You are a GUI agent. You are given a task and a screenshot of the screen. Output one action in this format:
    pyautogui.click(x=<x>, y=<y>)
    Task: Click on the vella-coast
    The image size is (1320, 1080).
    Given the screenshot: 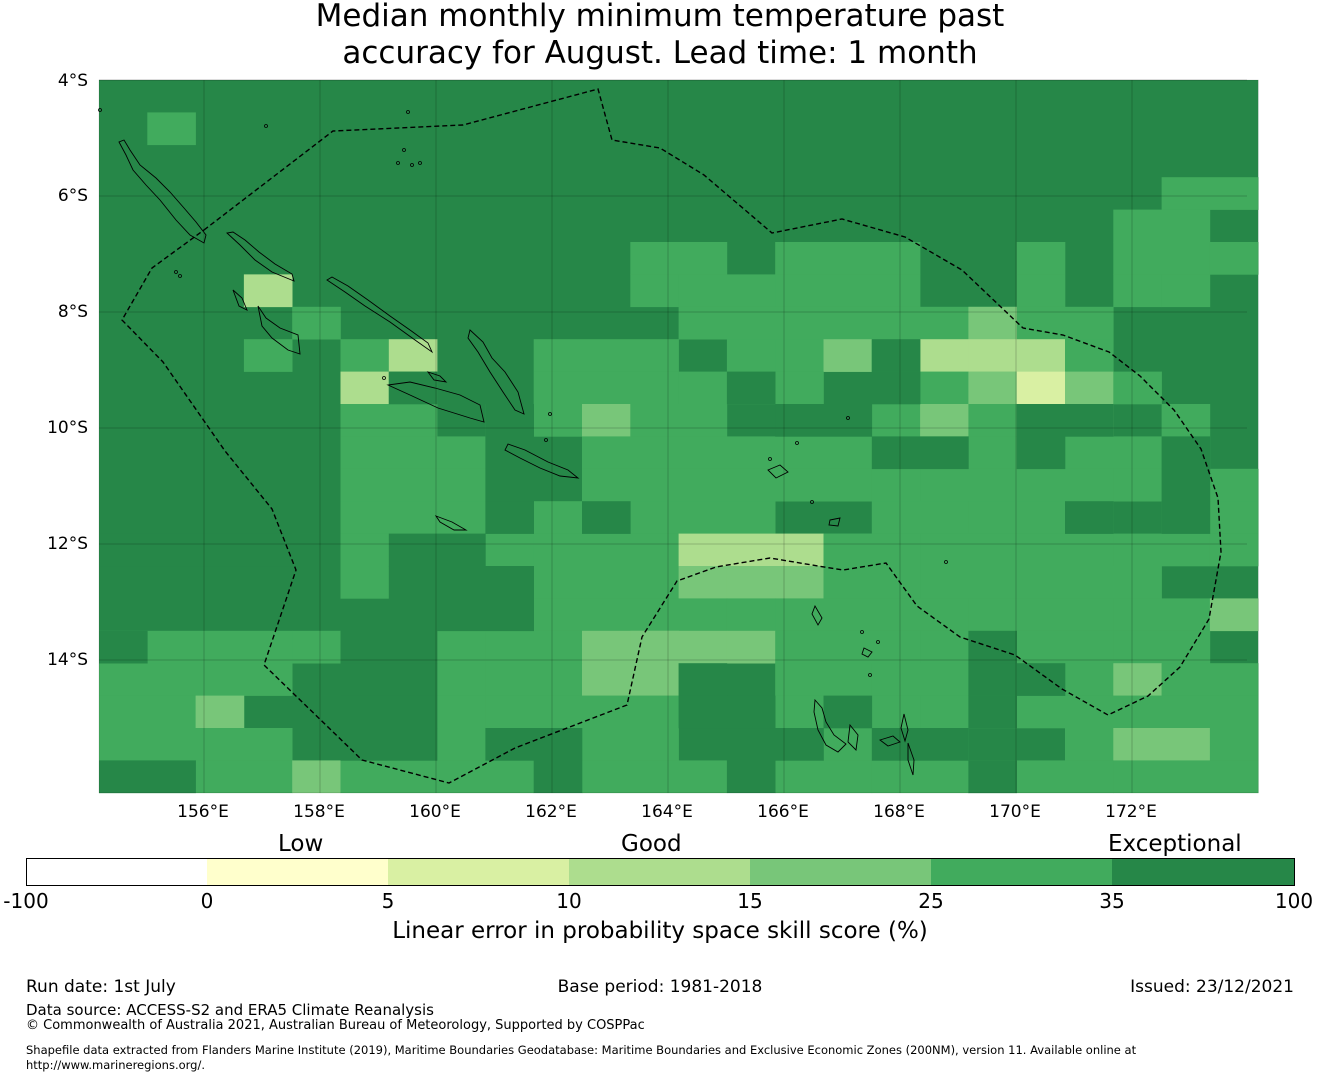 What is the action you would take?
    pyautogui.click(x=240, y=300)
    